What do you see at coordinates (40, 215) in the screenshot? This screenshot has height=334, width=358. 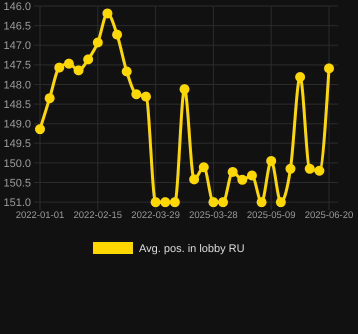 I see `x-tick-label: 2022-01-01` at bounding box center [40, 215].